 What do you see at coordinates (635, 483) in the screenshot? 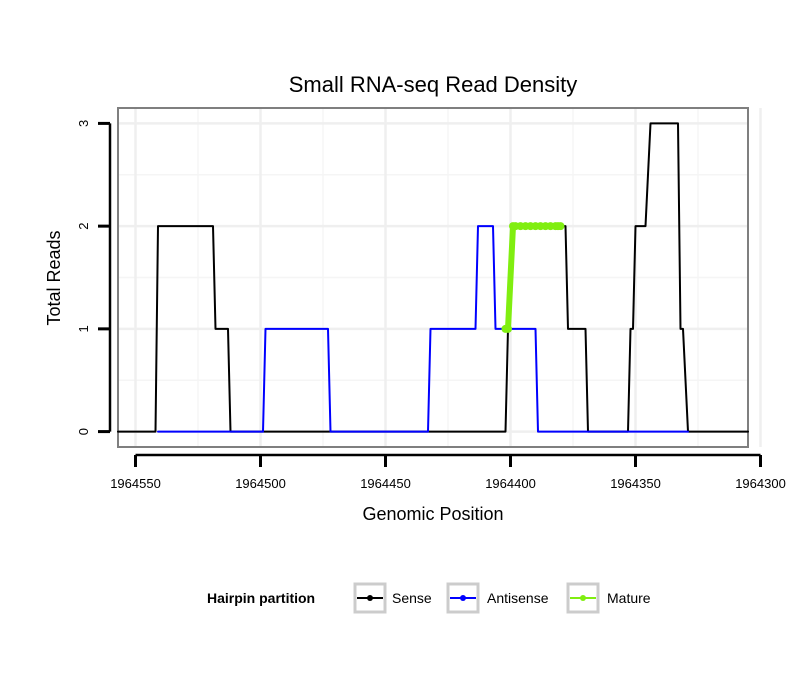
I see `x-tick-label: 1964350` at bounding box center [635, 483].